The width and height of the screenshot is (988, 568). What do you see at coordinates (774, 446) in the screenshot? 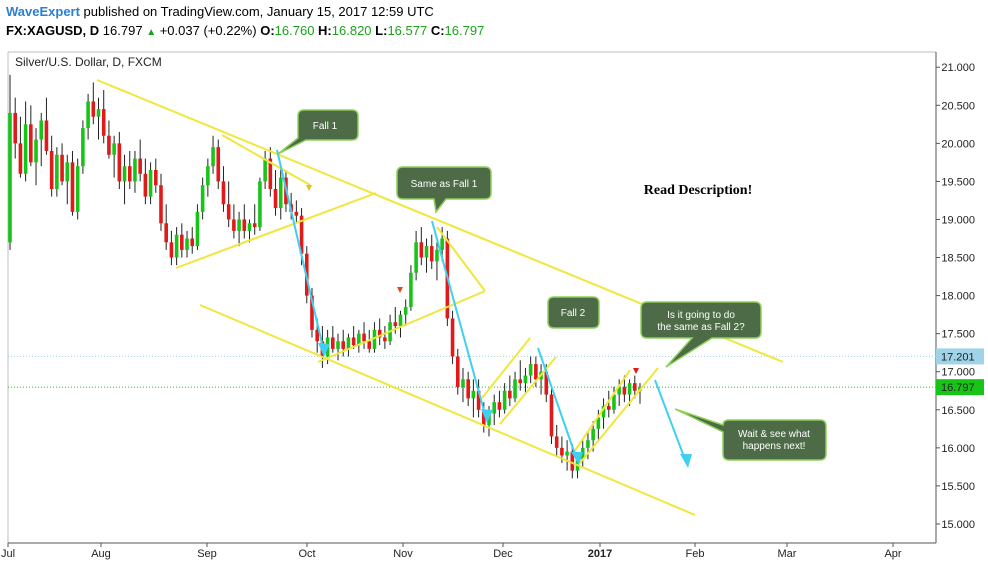
I see `svg-text: happens next!` at bounding box center [774, 446].